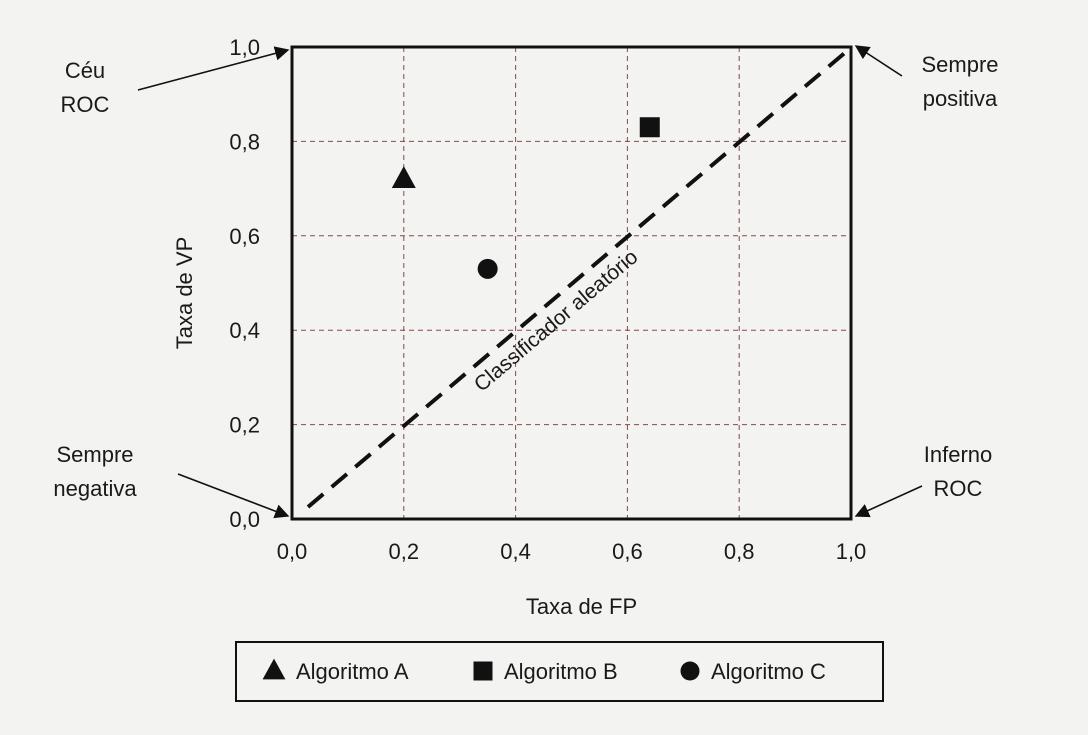 This screenshot has height=735, width=1088. I want to click on annotation-arrow-inferno, so click(888, 501).